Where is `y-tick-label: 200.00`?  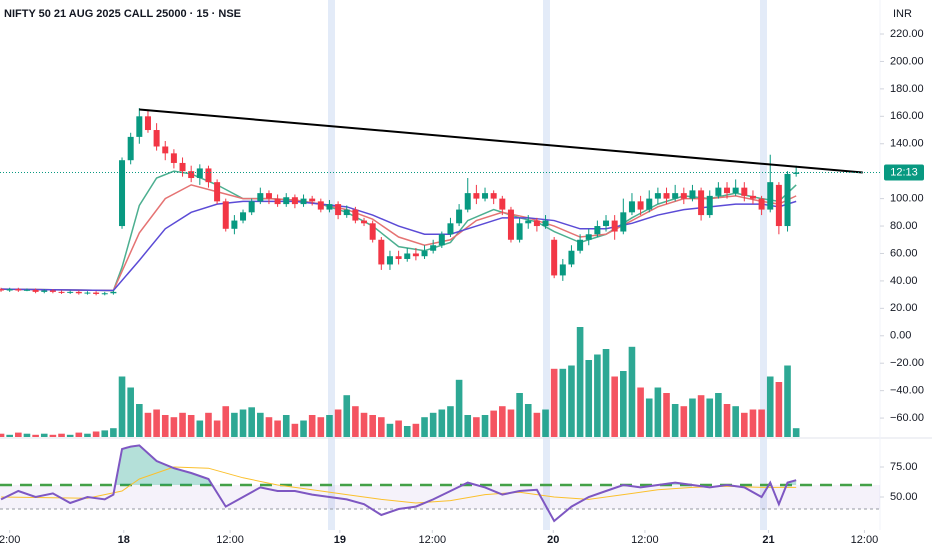
y-tick-label: 200.00 is located at coordinates (907, 61).